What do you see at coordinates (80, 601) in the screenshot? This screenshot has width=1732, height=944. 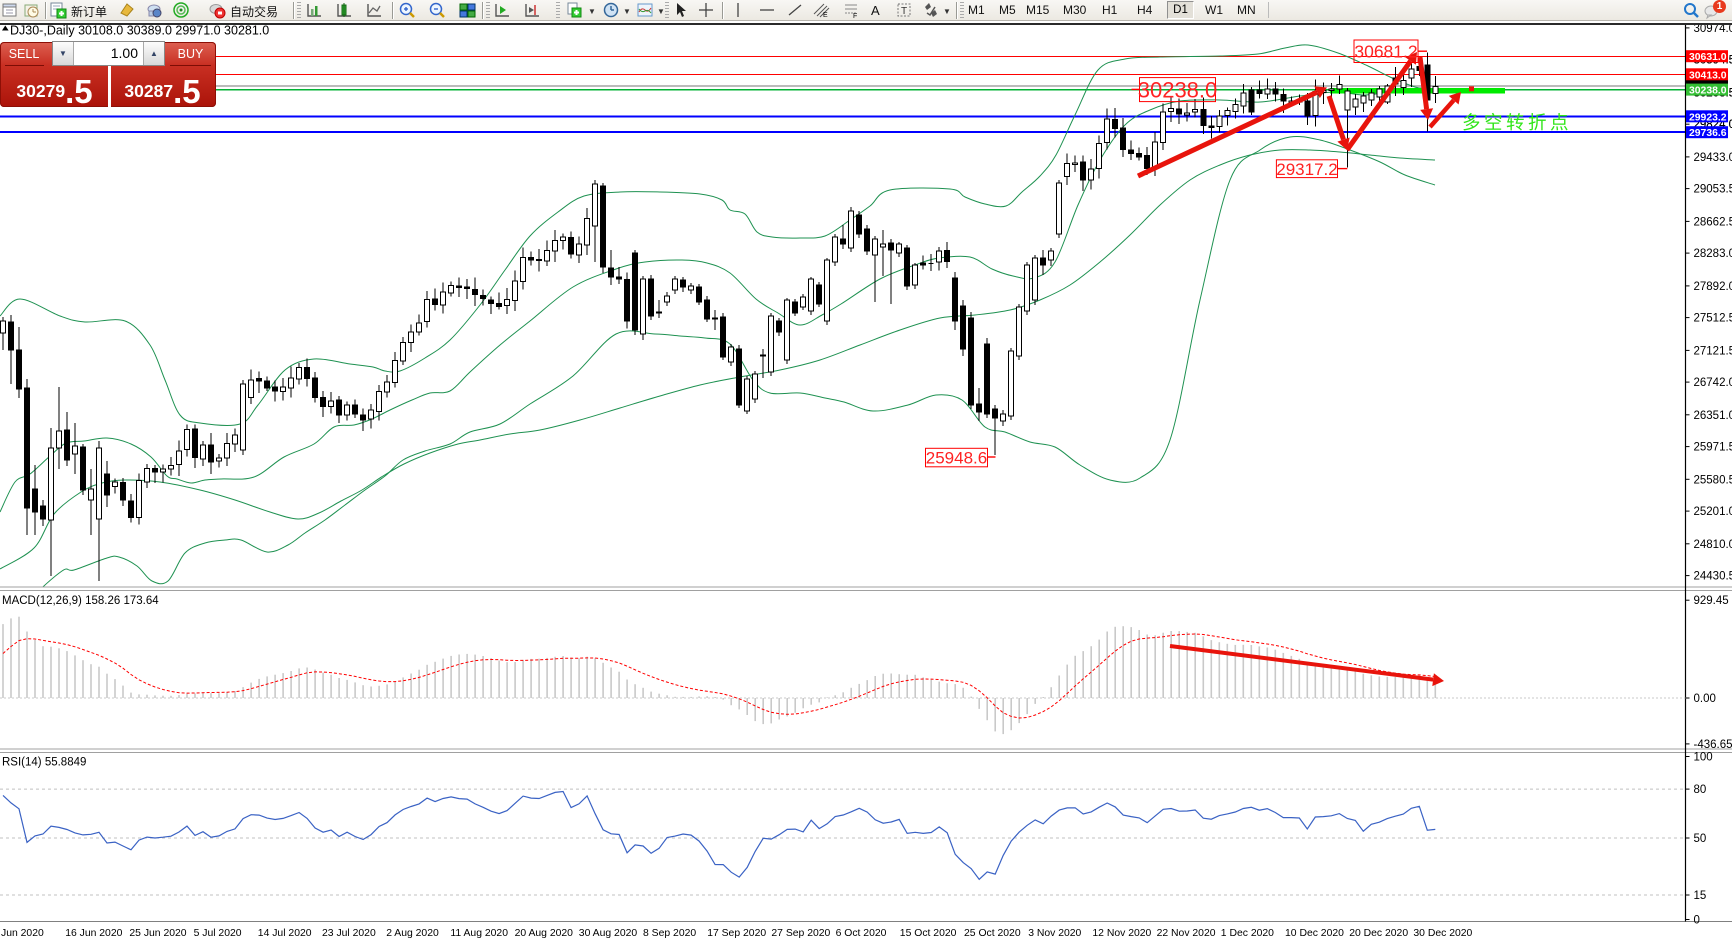 I see `svg-text: MACD(12,26,9) 158.26 173.64` at bounding box center [80, 601].